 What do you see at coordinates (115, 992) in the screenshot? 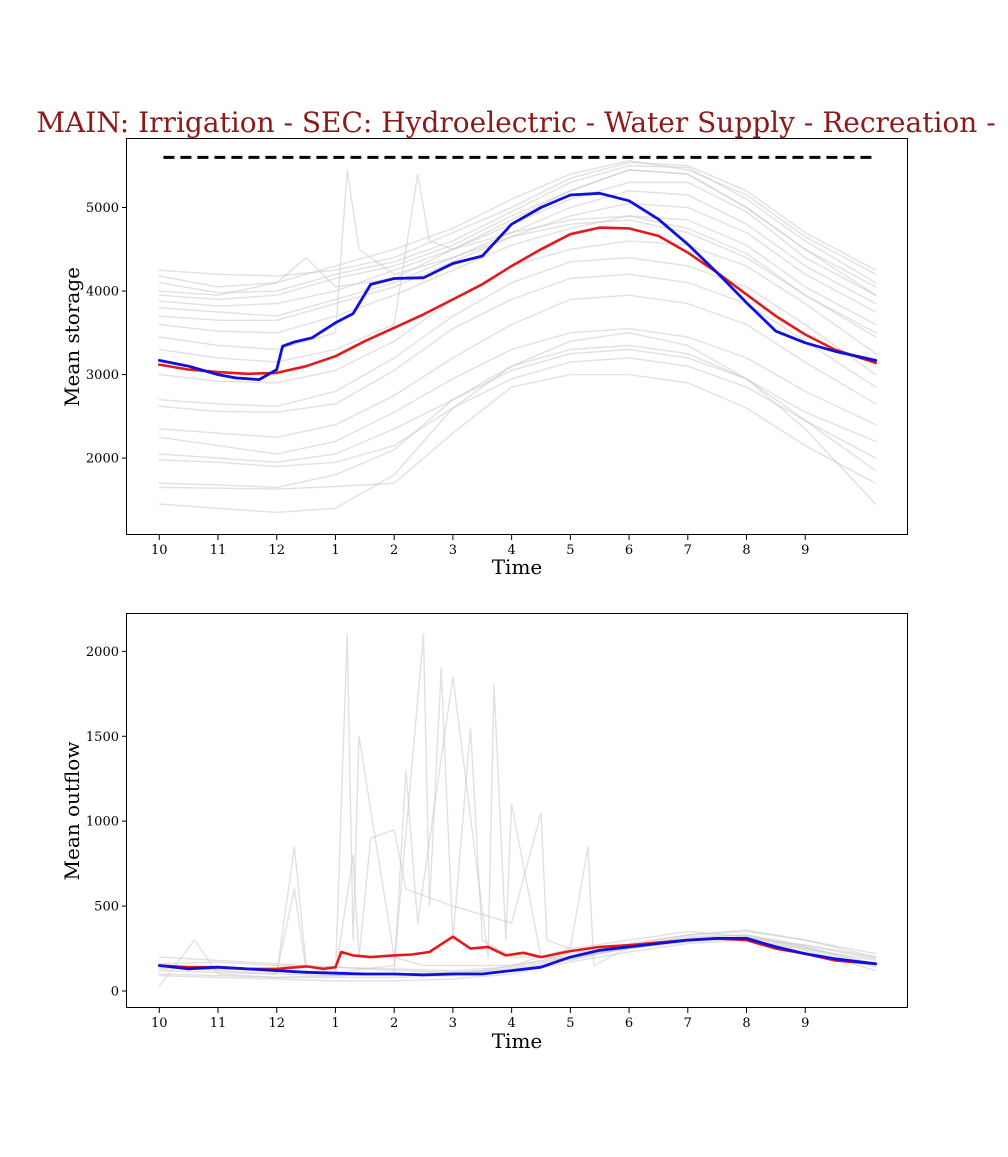
I see `outflow-y-tick-label: 0` at bounding box center [115, 992].